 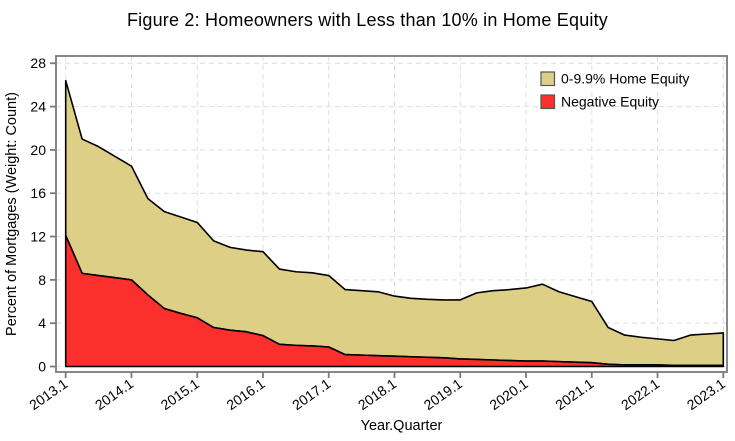 What do you see at coordinates (245, 394) in the screenshot?
I see `x-tick-label: 2016.1` at bounding box center [245, 394].